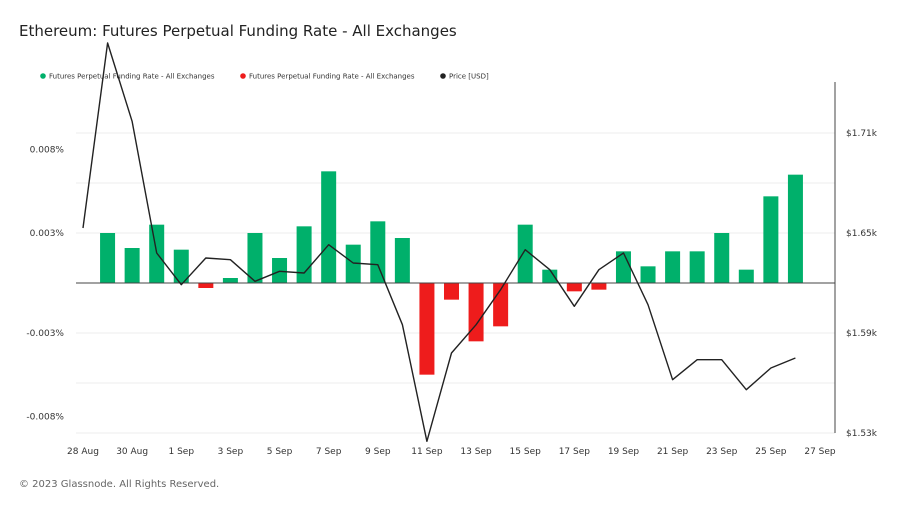 This screenshot has width=904, height=508. What do you see at coordinates (378, 452) in the screenshot?
I see `x-tick-label: 9 Sep` at bounding box center [378, 452].